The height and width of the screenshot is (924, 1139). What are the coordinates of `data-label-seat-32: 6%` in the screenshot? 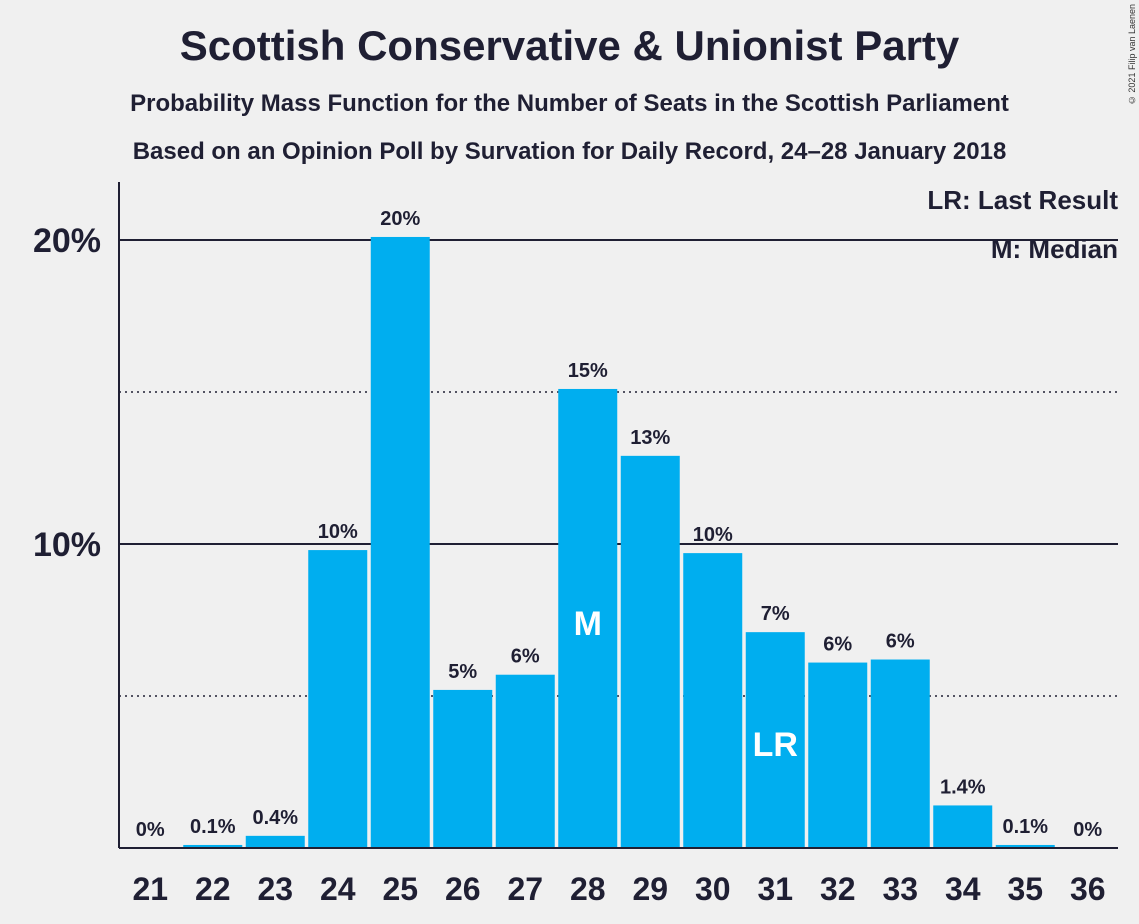 It's located at (837, 645).